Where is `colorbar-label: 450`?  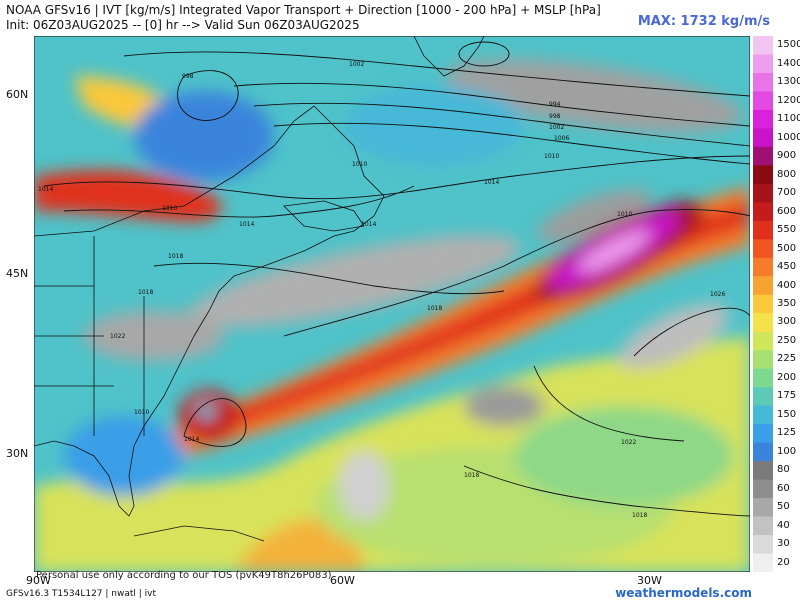
colorbar-label: 450 is located at coordinates (787, 267).